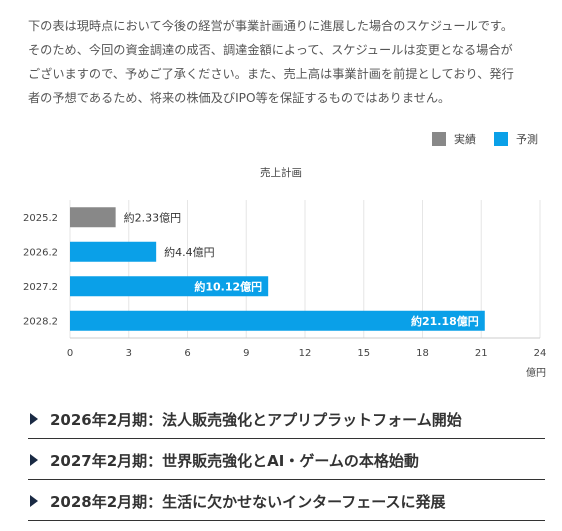  What do you see at coordinates (187, 353) in the screenshot?
I see `x-tick-label: 6` at bounding box center [187, 353].